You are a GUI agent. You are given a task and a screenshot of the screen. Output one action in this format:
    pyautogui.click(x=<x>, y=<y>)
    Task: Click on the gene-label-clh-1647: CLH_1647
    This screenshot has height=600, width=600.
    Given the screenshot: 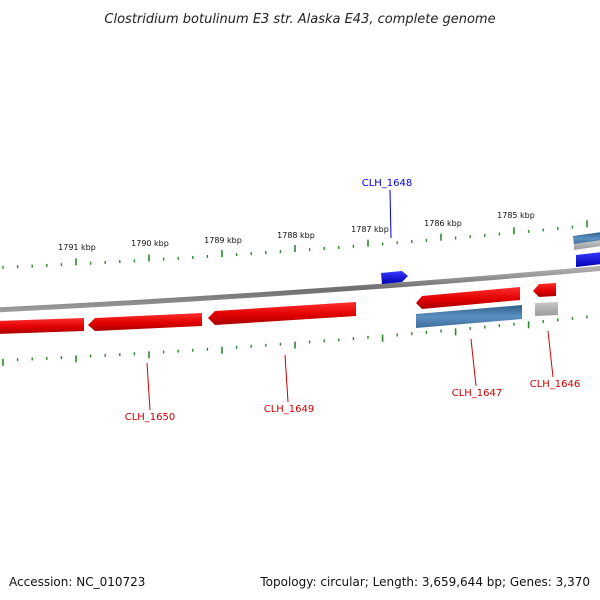 What is the action you would take?
    pyautogui.click(x=477, y=393)
    